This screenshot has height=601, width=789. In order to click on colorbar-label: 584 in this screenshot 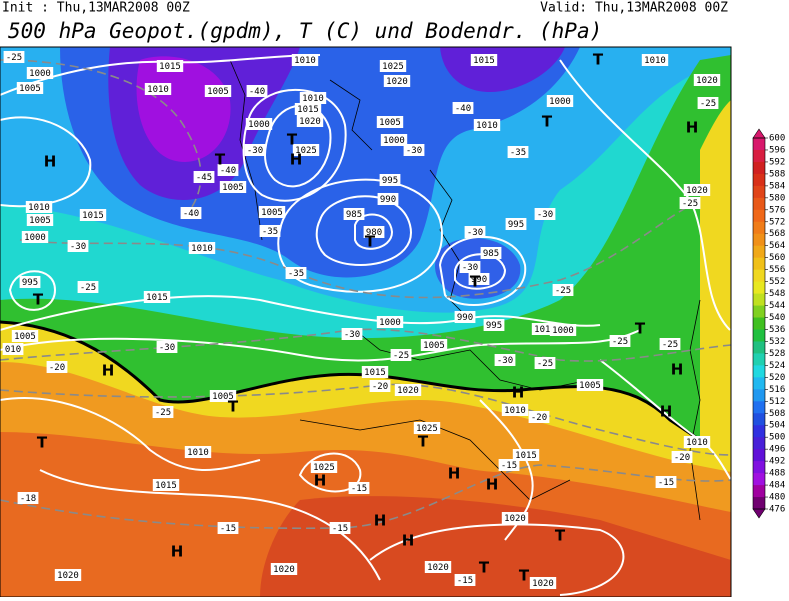, I will do `click(777, 186)`.